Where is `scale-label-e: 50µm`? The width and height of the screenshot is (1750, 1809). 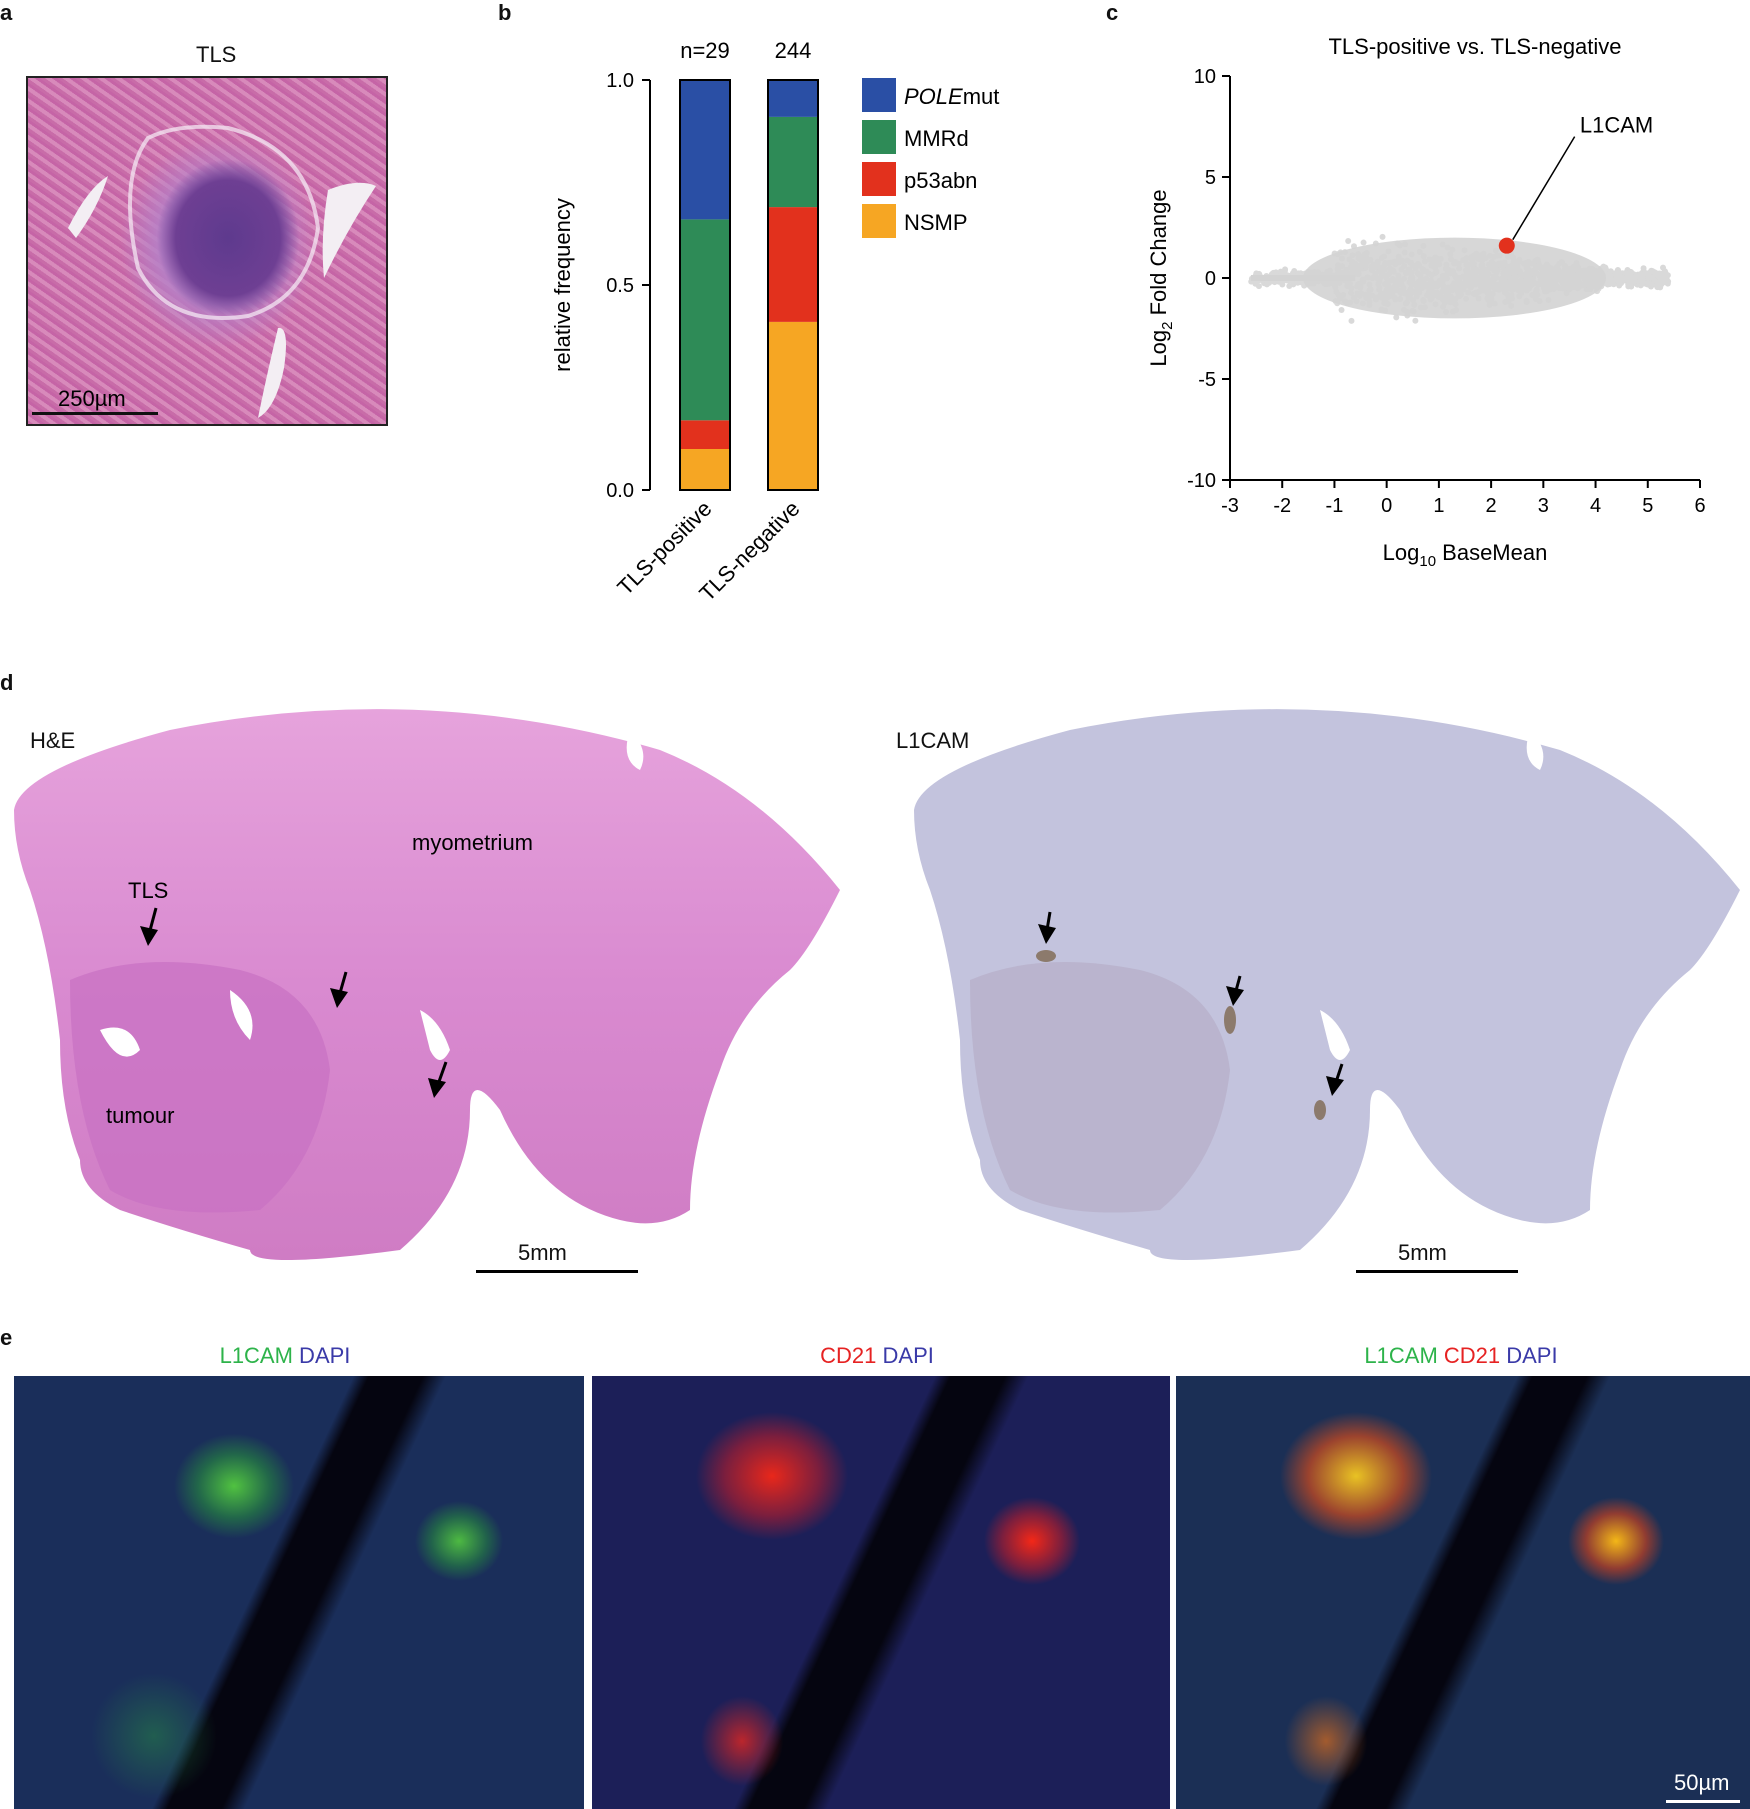
scale-label-e: 50µm is located at coordinates (1702, 1782).